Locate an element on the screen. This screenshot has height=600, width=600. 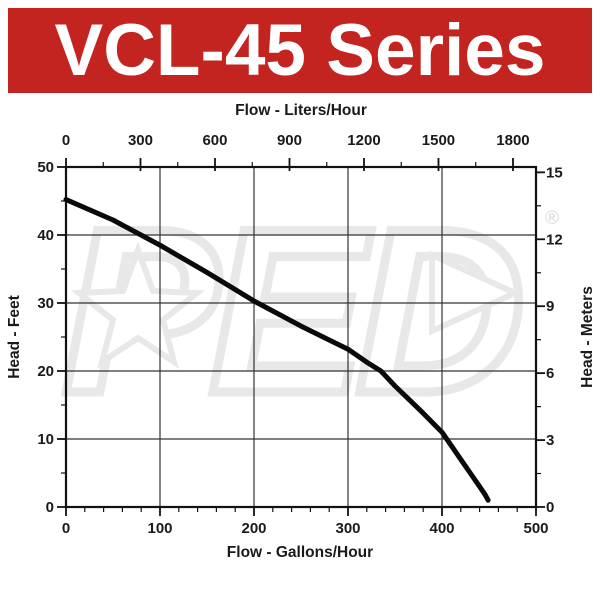
series-banner: VCL-45 Series is located at coordinates (300, 50).